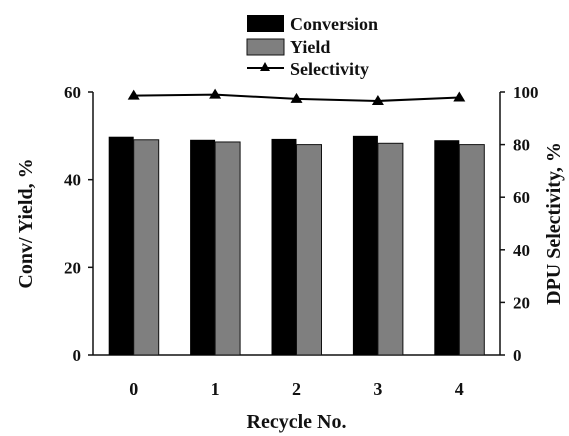  Describe the element at coordinates (265, 66) in the screenshot. I see `legend-marker-selectivity` at that location.